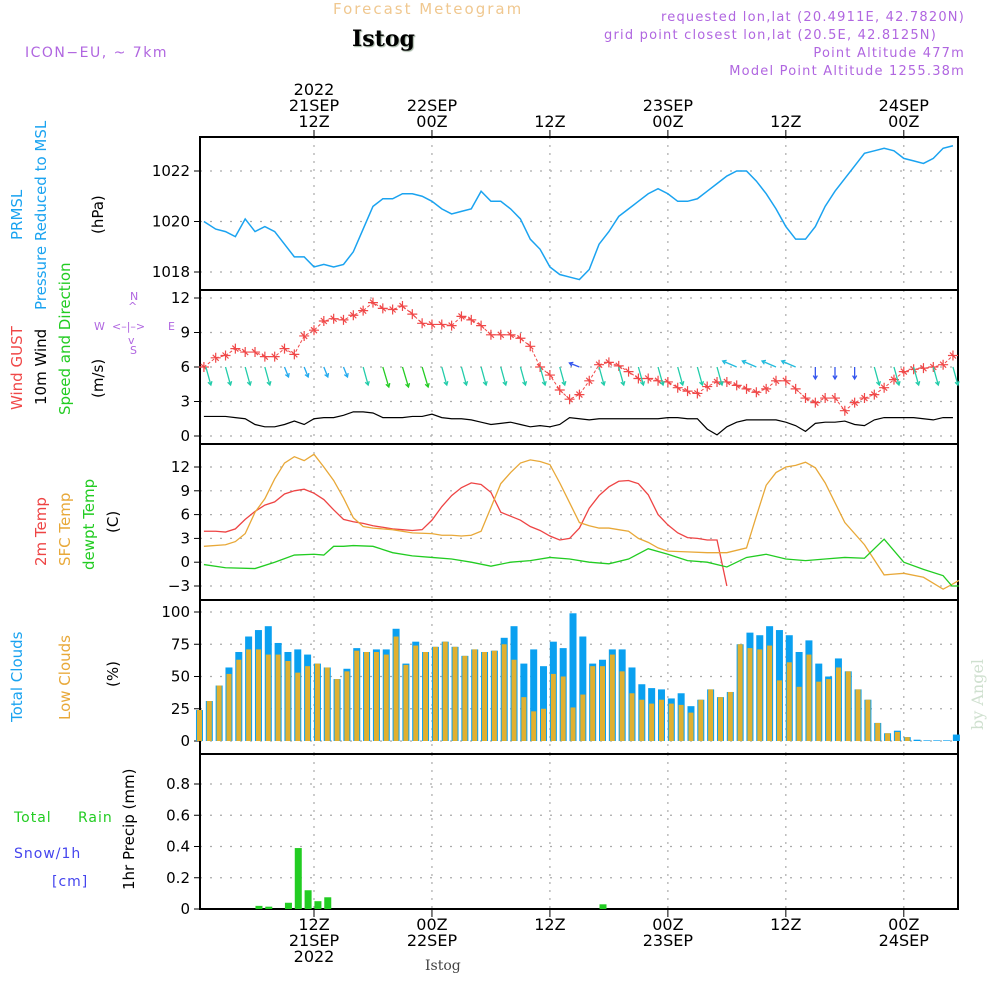 This screenshot has height=1000, width=1000. I want to click on y-tick-label: 25, so click(180, 709).